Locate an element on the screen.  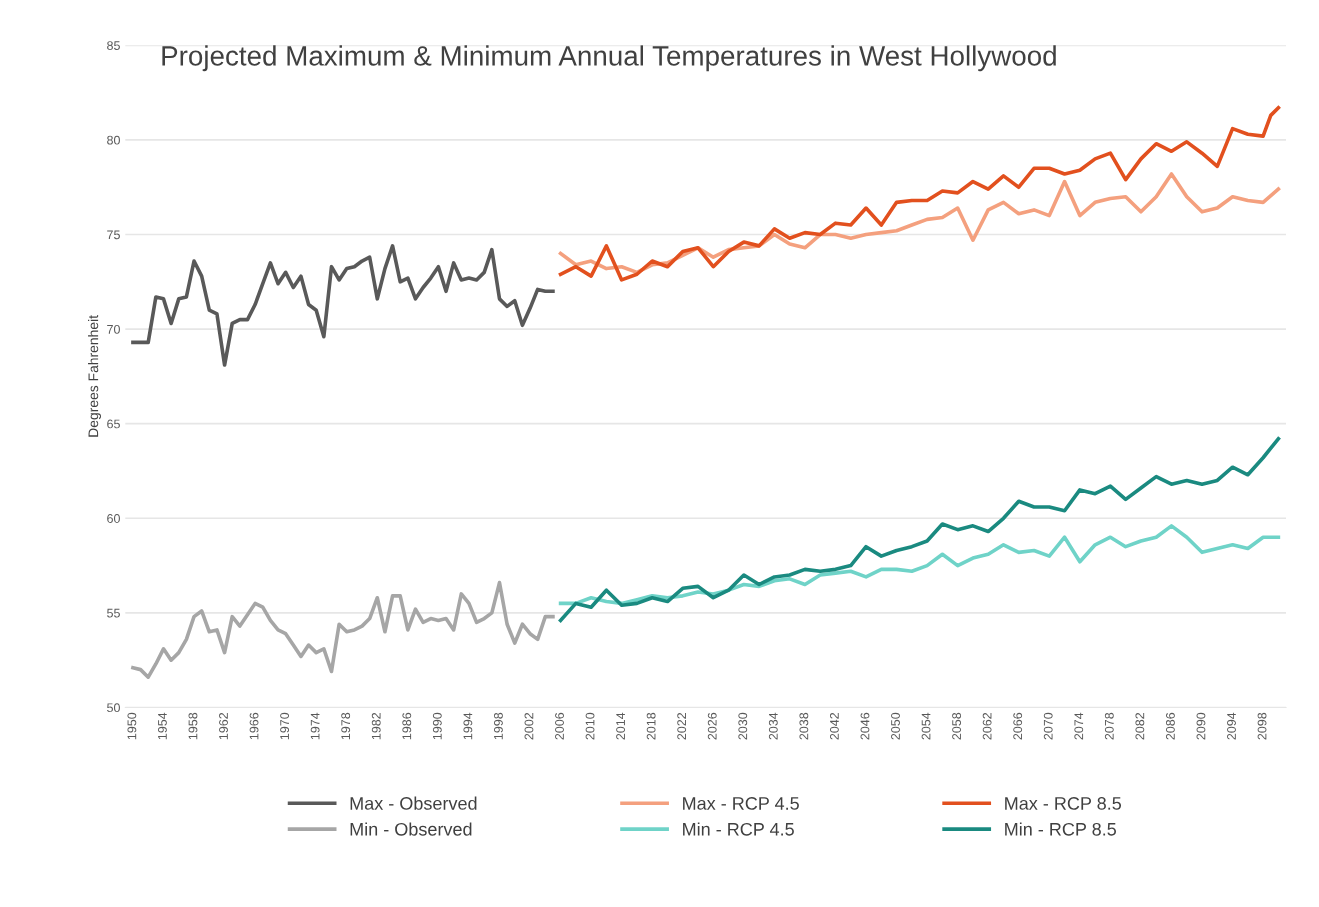
x-tick-label: 2042 is located at coordinates (834, 726).